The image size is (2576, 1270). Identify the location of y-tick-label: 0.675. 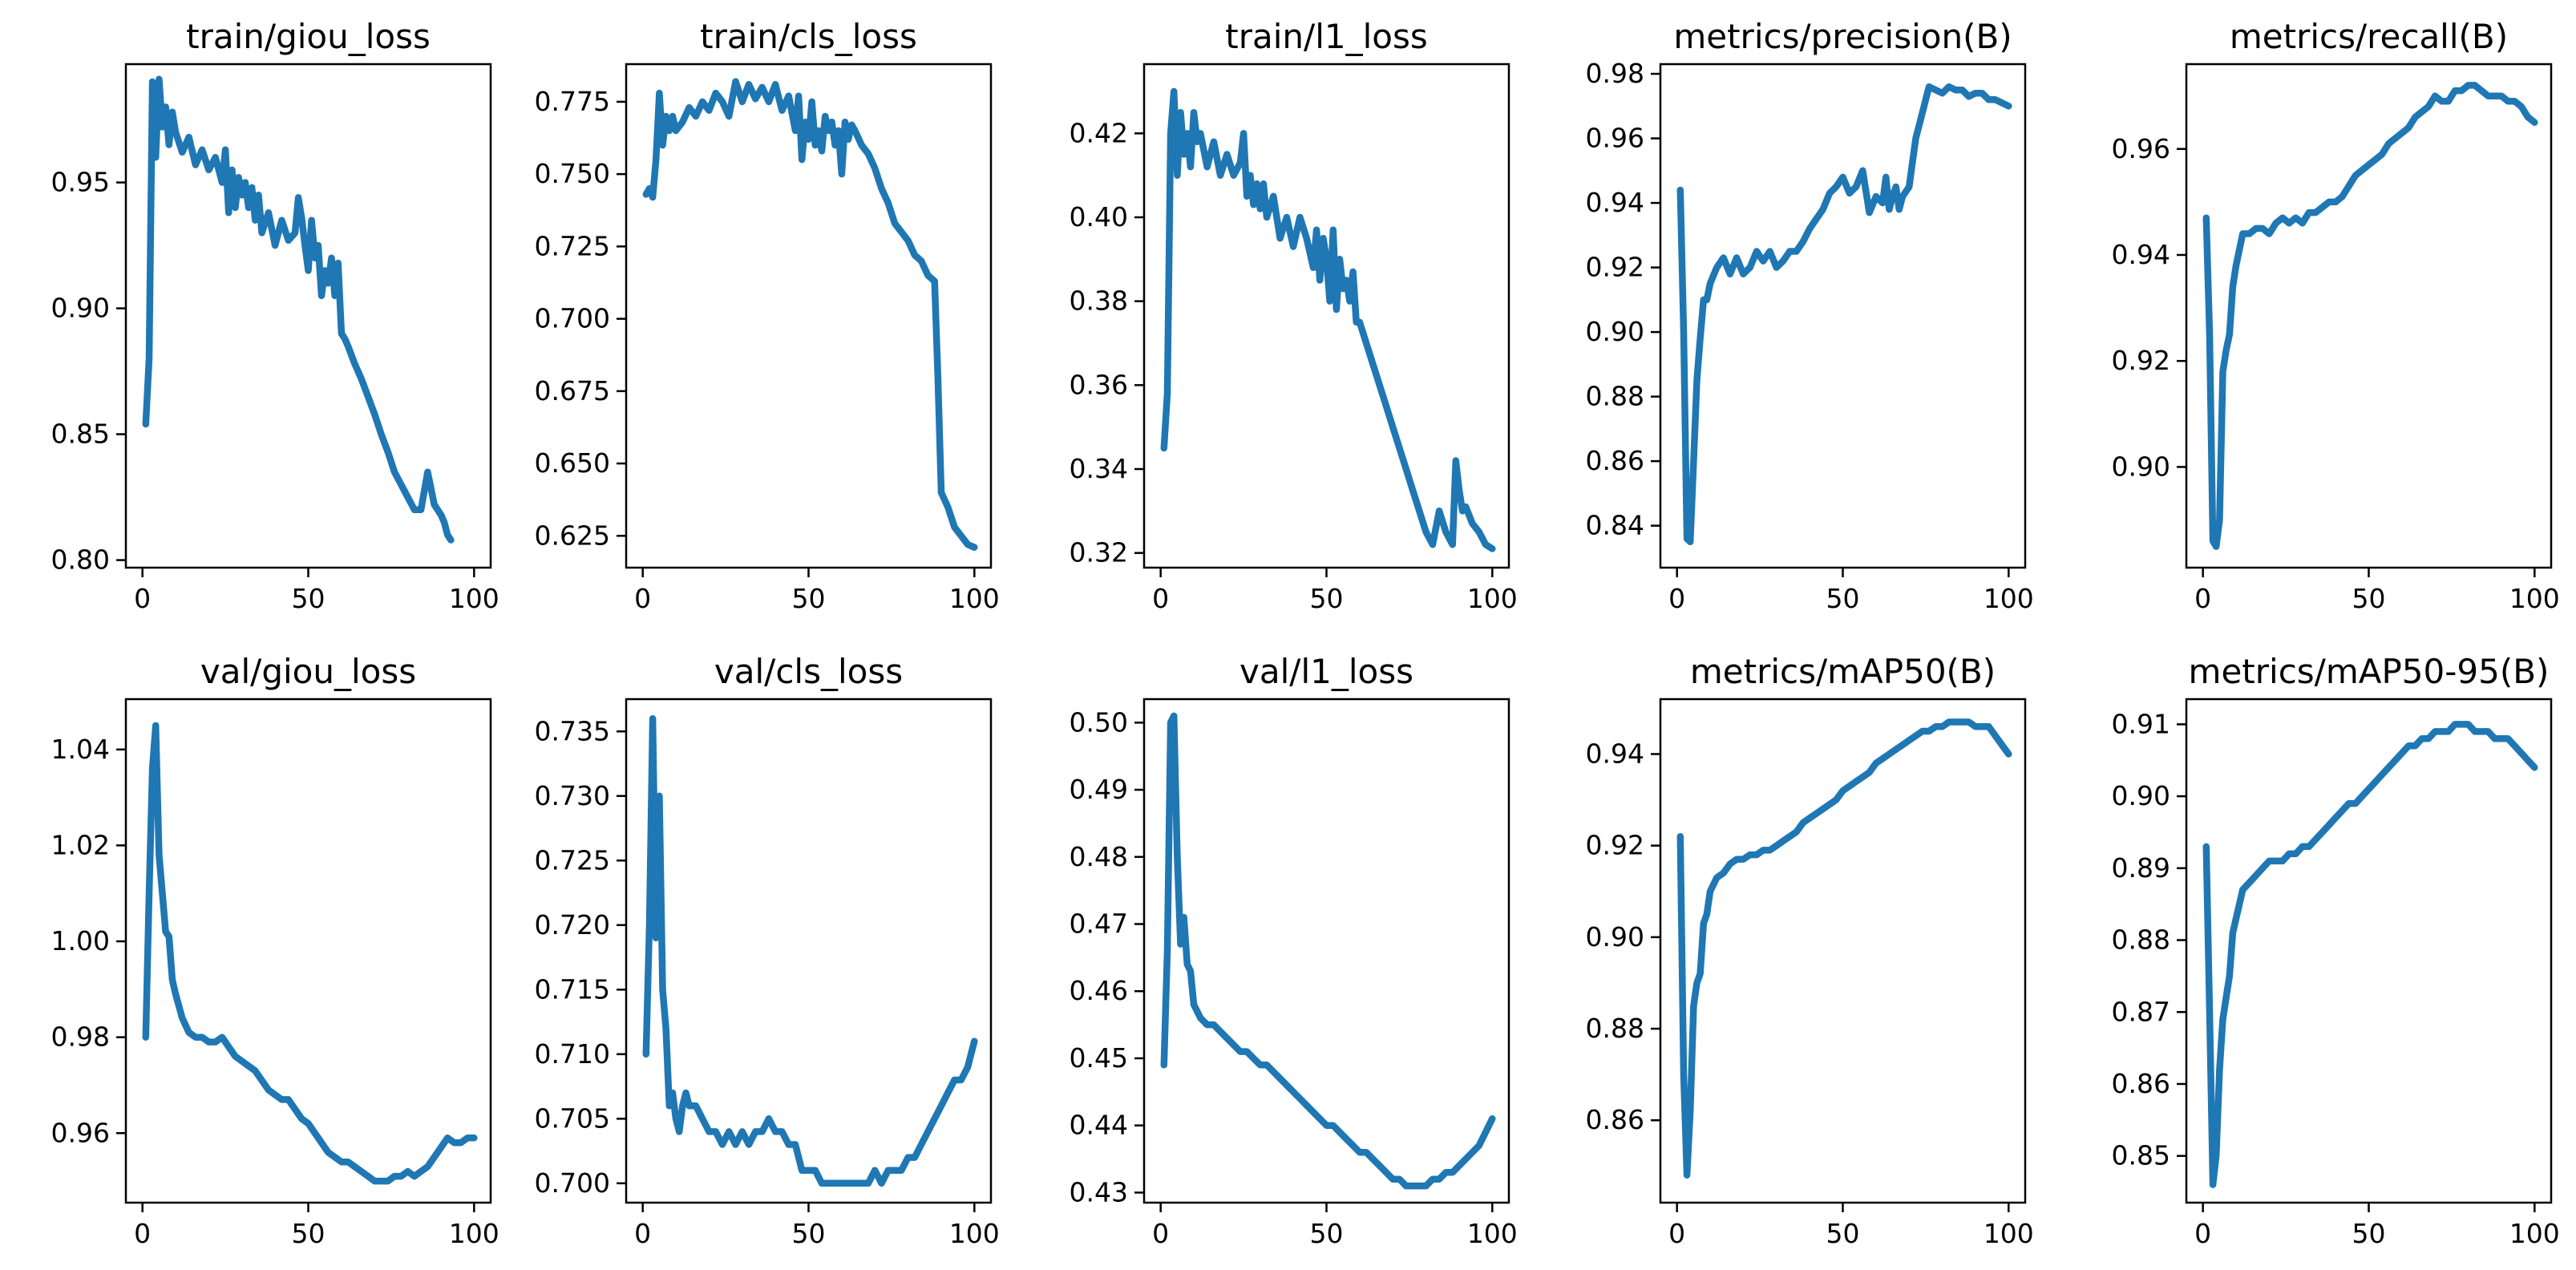
(572, 391).